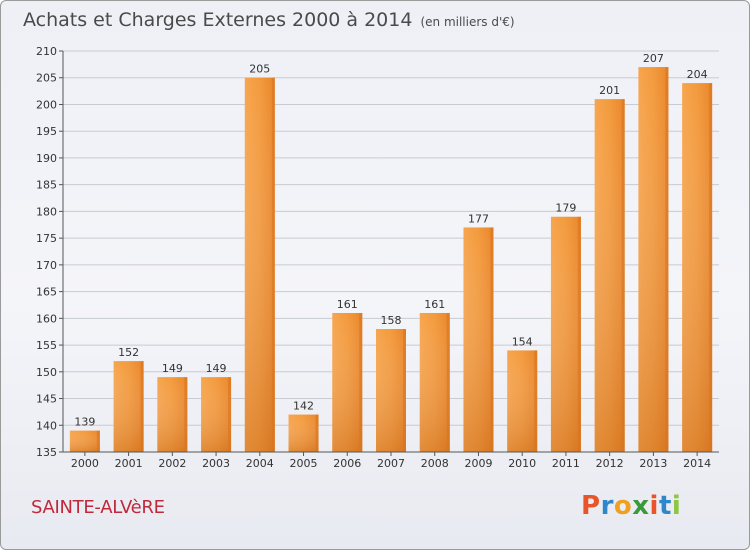  I want to click on value-label: 177, so click(478, 218).